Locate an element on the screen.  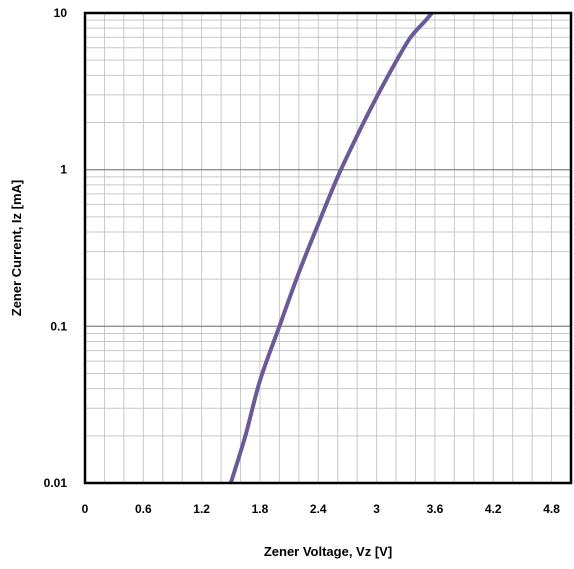
x-tick-label: 2.4 is located at coordinates (318, 509).